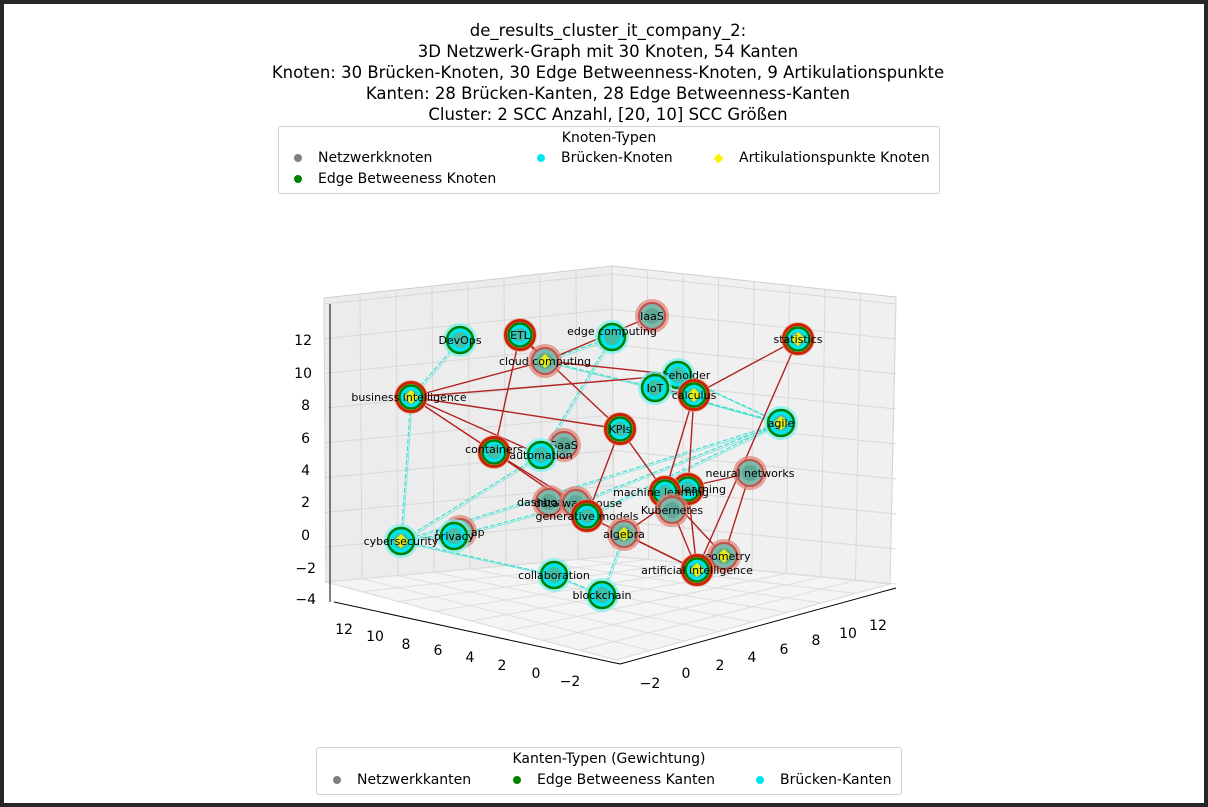  Describe the element at coordinates (305, 439) in the screenshot. I see `z-tick: 6` at that location.